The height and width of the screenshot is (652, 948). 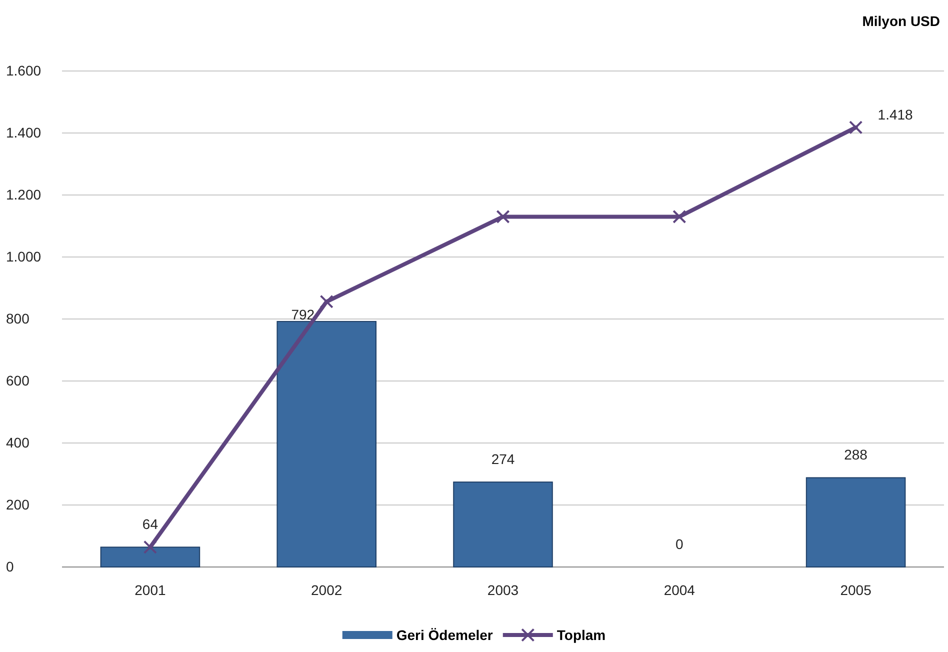 I want to click on data-label: 1.418, so click(x=896, y=114).